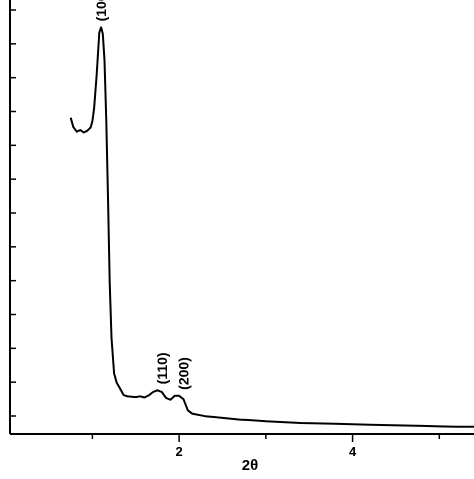  I want to click on x-tick-label: 4, so click(353, 451).